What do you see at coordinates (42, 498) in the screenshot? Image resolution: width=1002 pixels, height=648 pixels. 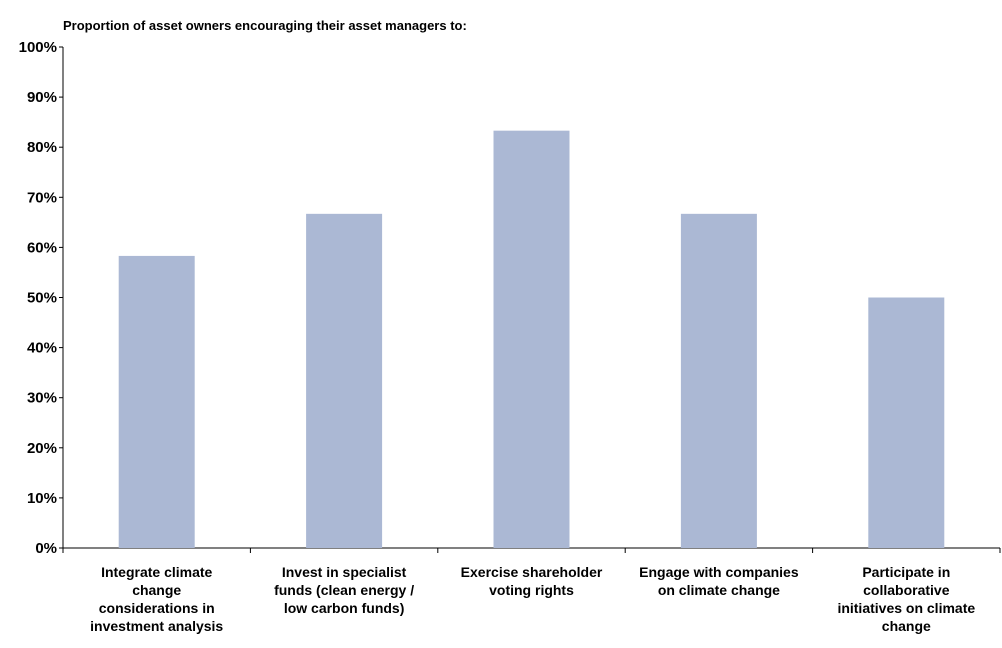 I see `y-tick-label: 10%` at bounding box center [42, 498].